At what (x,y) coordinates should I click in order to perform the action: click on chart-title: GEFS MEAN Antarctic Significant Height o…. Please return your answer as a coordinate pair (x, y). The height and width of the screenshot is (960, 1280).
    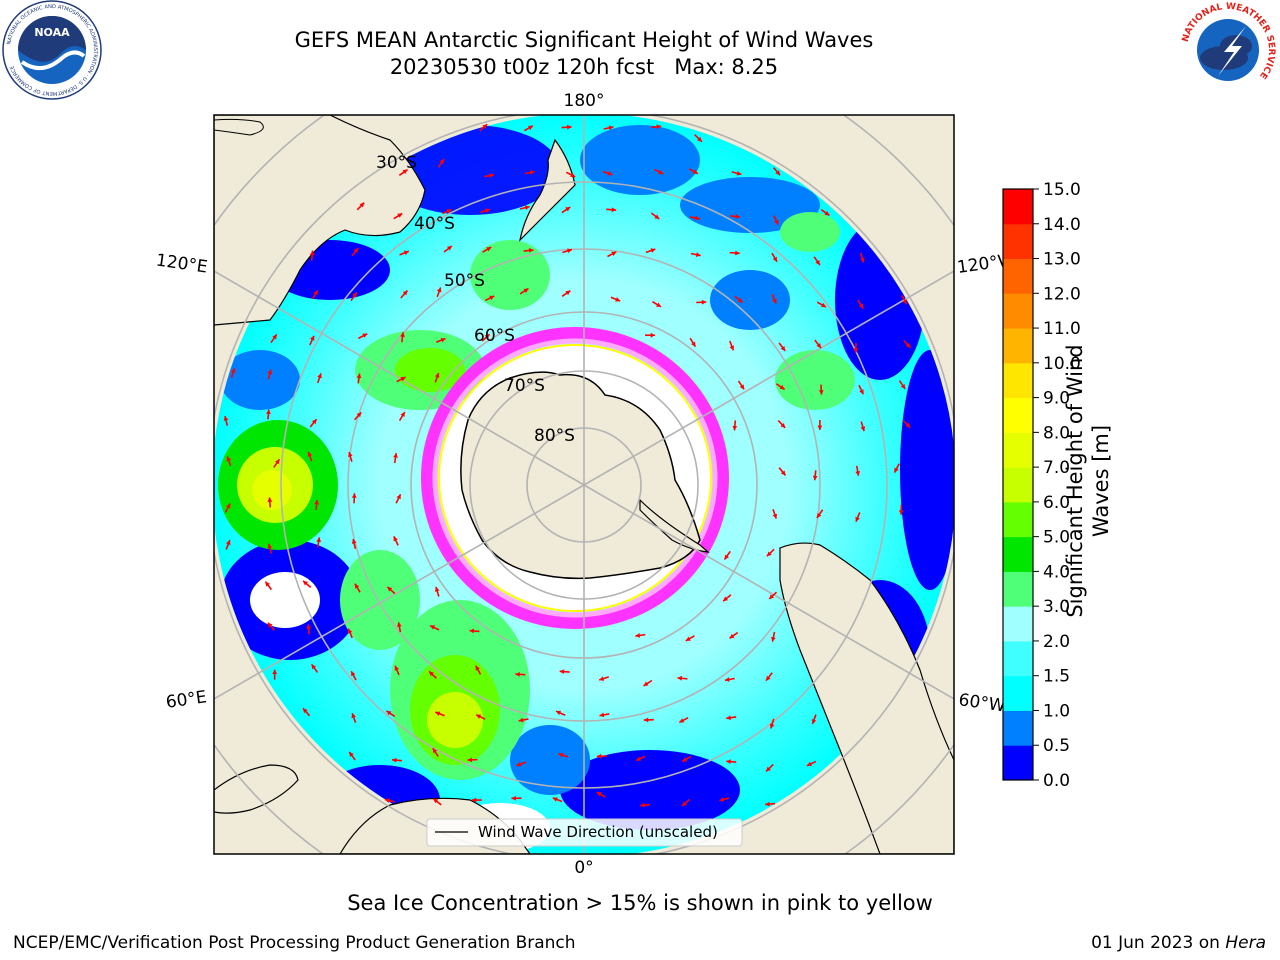
    Looking at the image, I should click on (584, 40).